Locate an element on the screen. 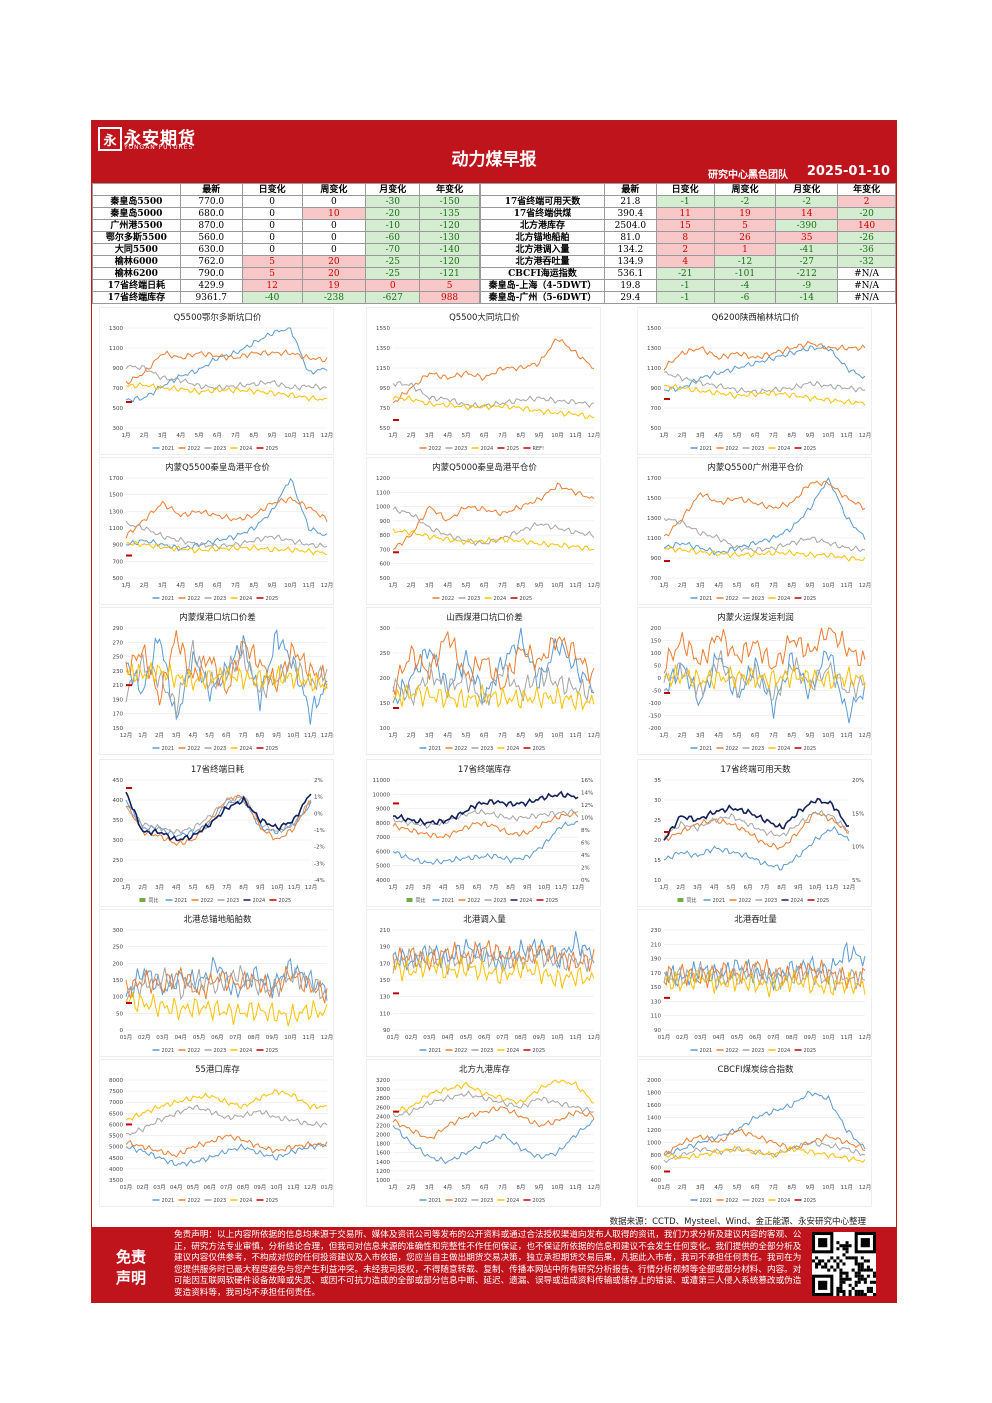 Image resolution: width=992 pixels, height=1403 pixels. table-cell: 5 is located at coordinates (272, 261).